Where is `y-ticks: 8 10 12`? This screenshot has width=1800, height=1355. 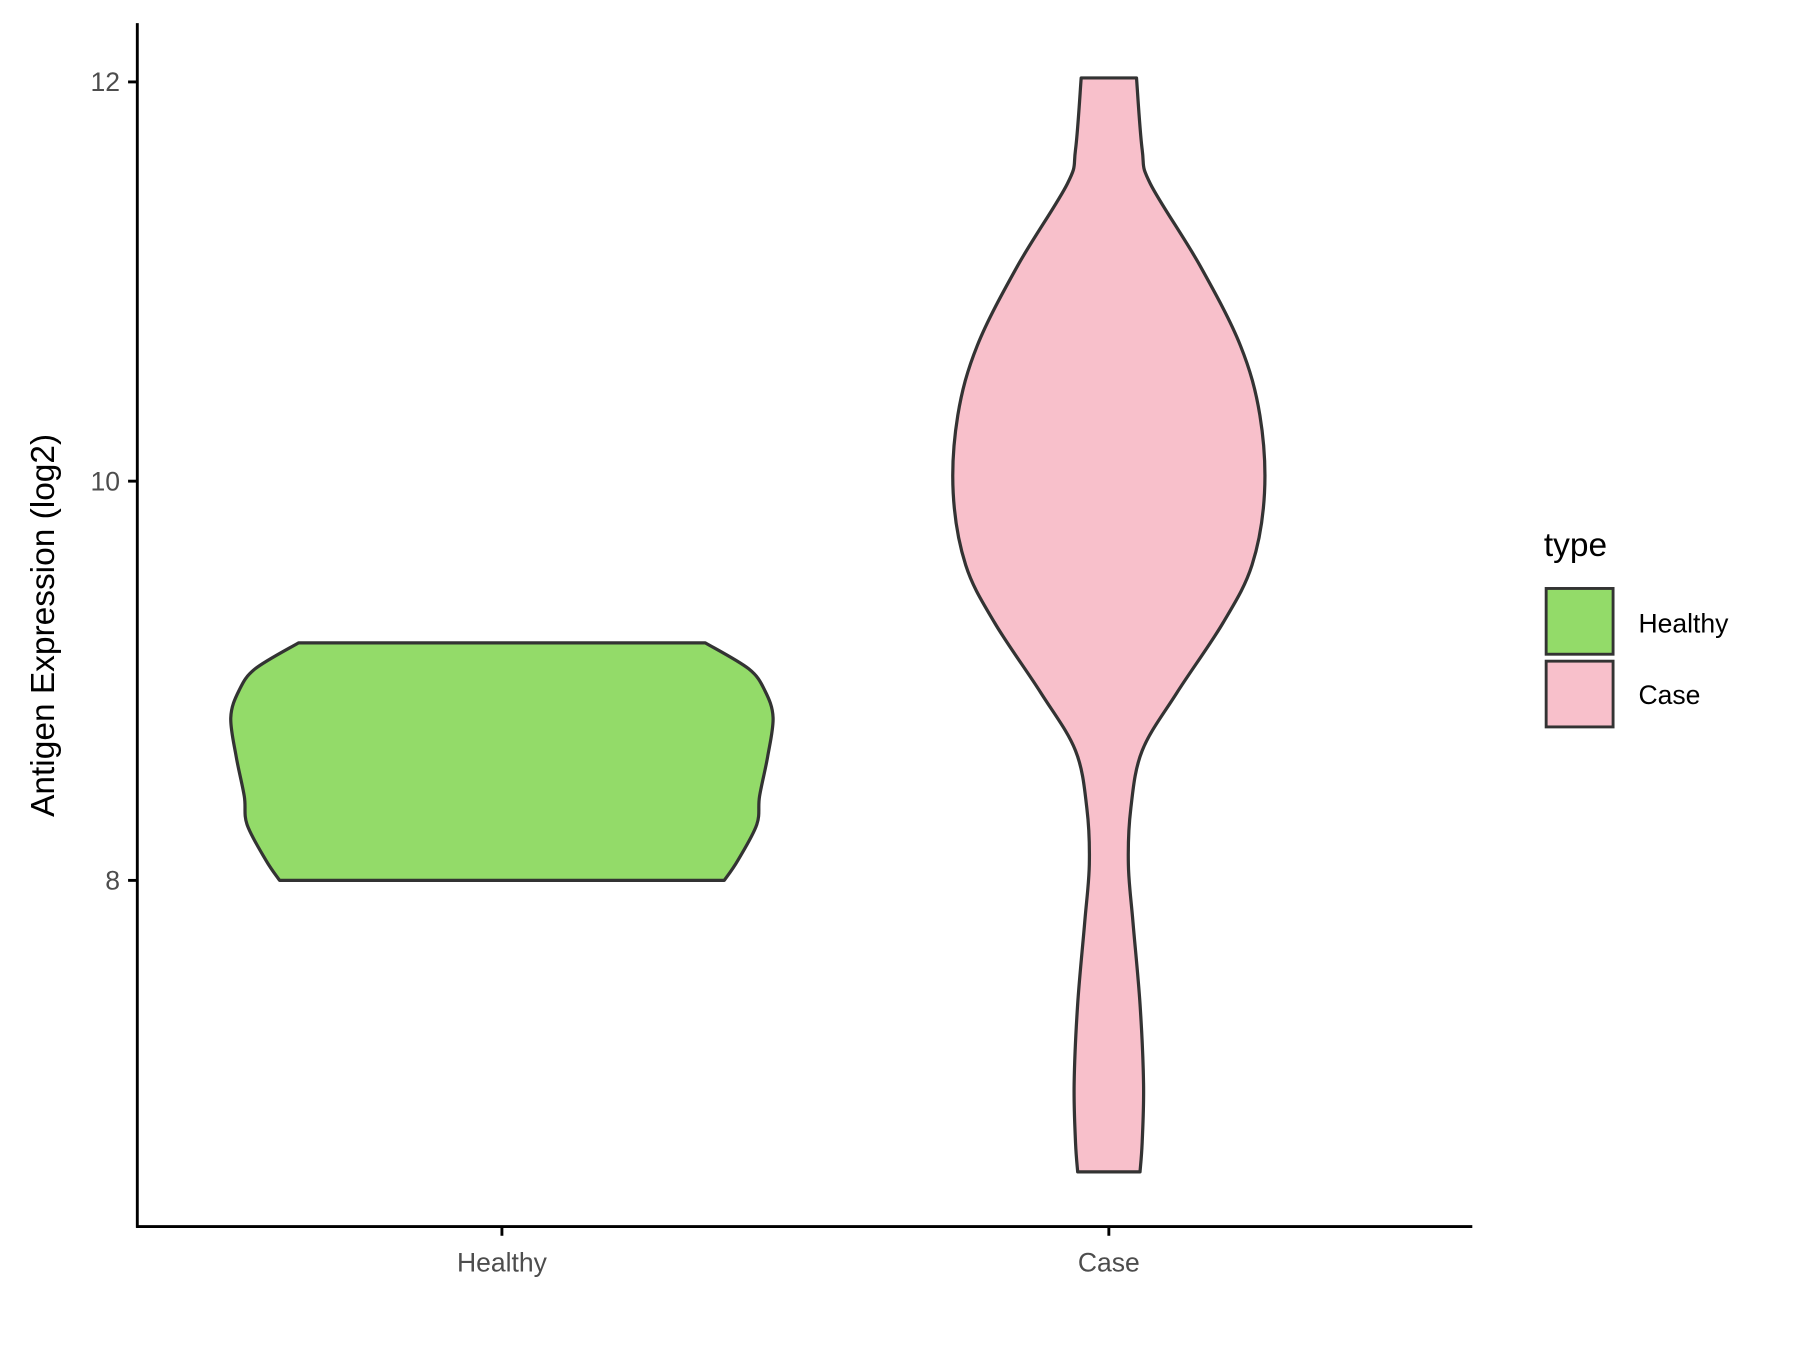 y-ticks: 8 10 12 is located at coordinates (114, 481).